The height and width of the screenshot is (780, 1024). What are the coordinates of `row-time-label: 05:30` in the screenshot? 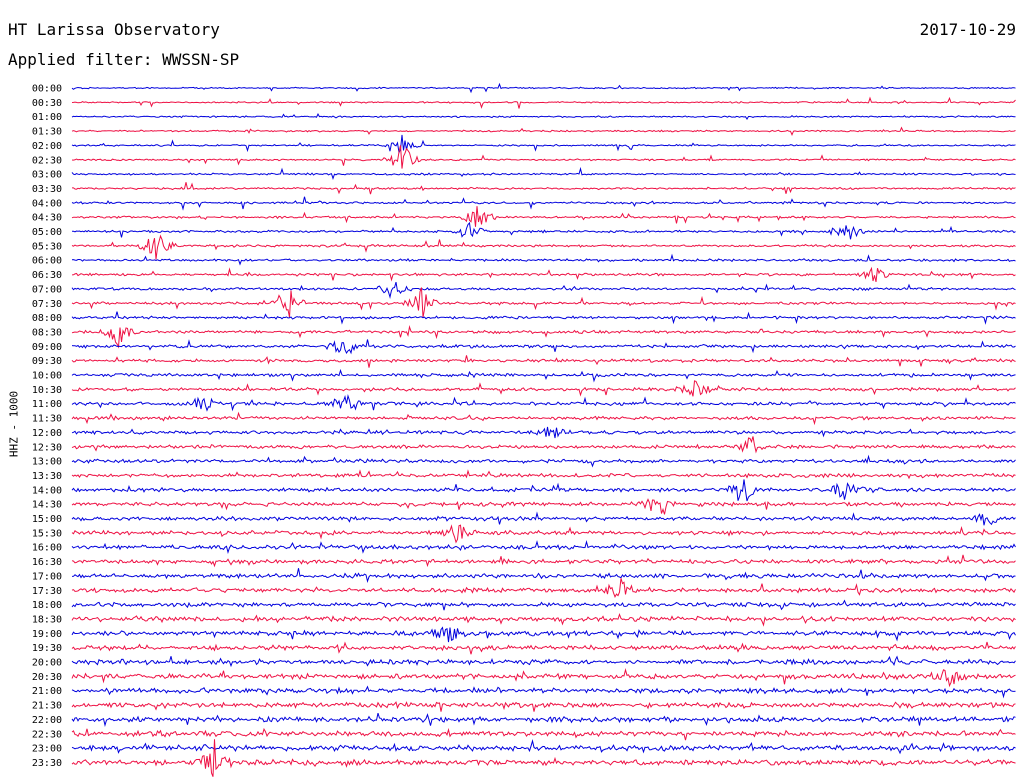 It's located at (47, 246).